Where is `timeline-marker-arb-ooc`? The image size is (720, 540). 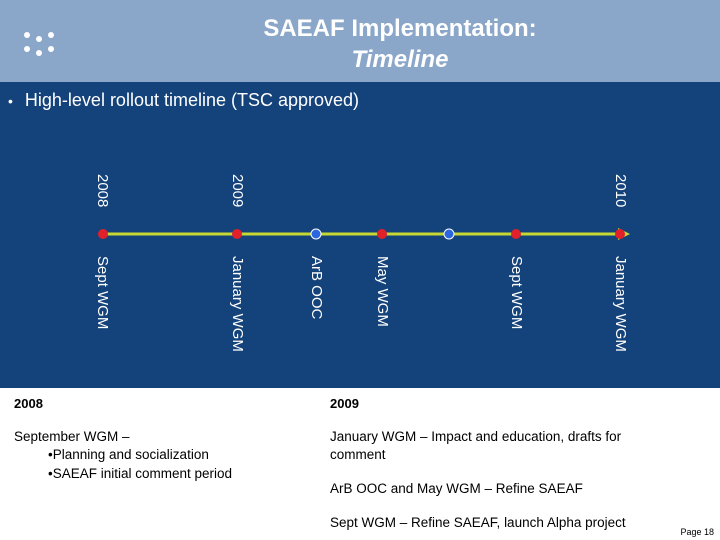 timeline-marker-arb-ooc is located at coordinates (316, 234).